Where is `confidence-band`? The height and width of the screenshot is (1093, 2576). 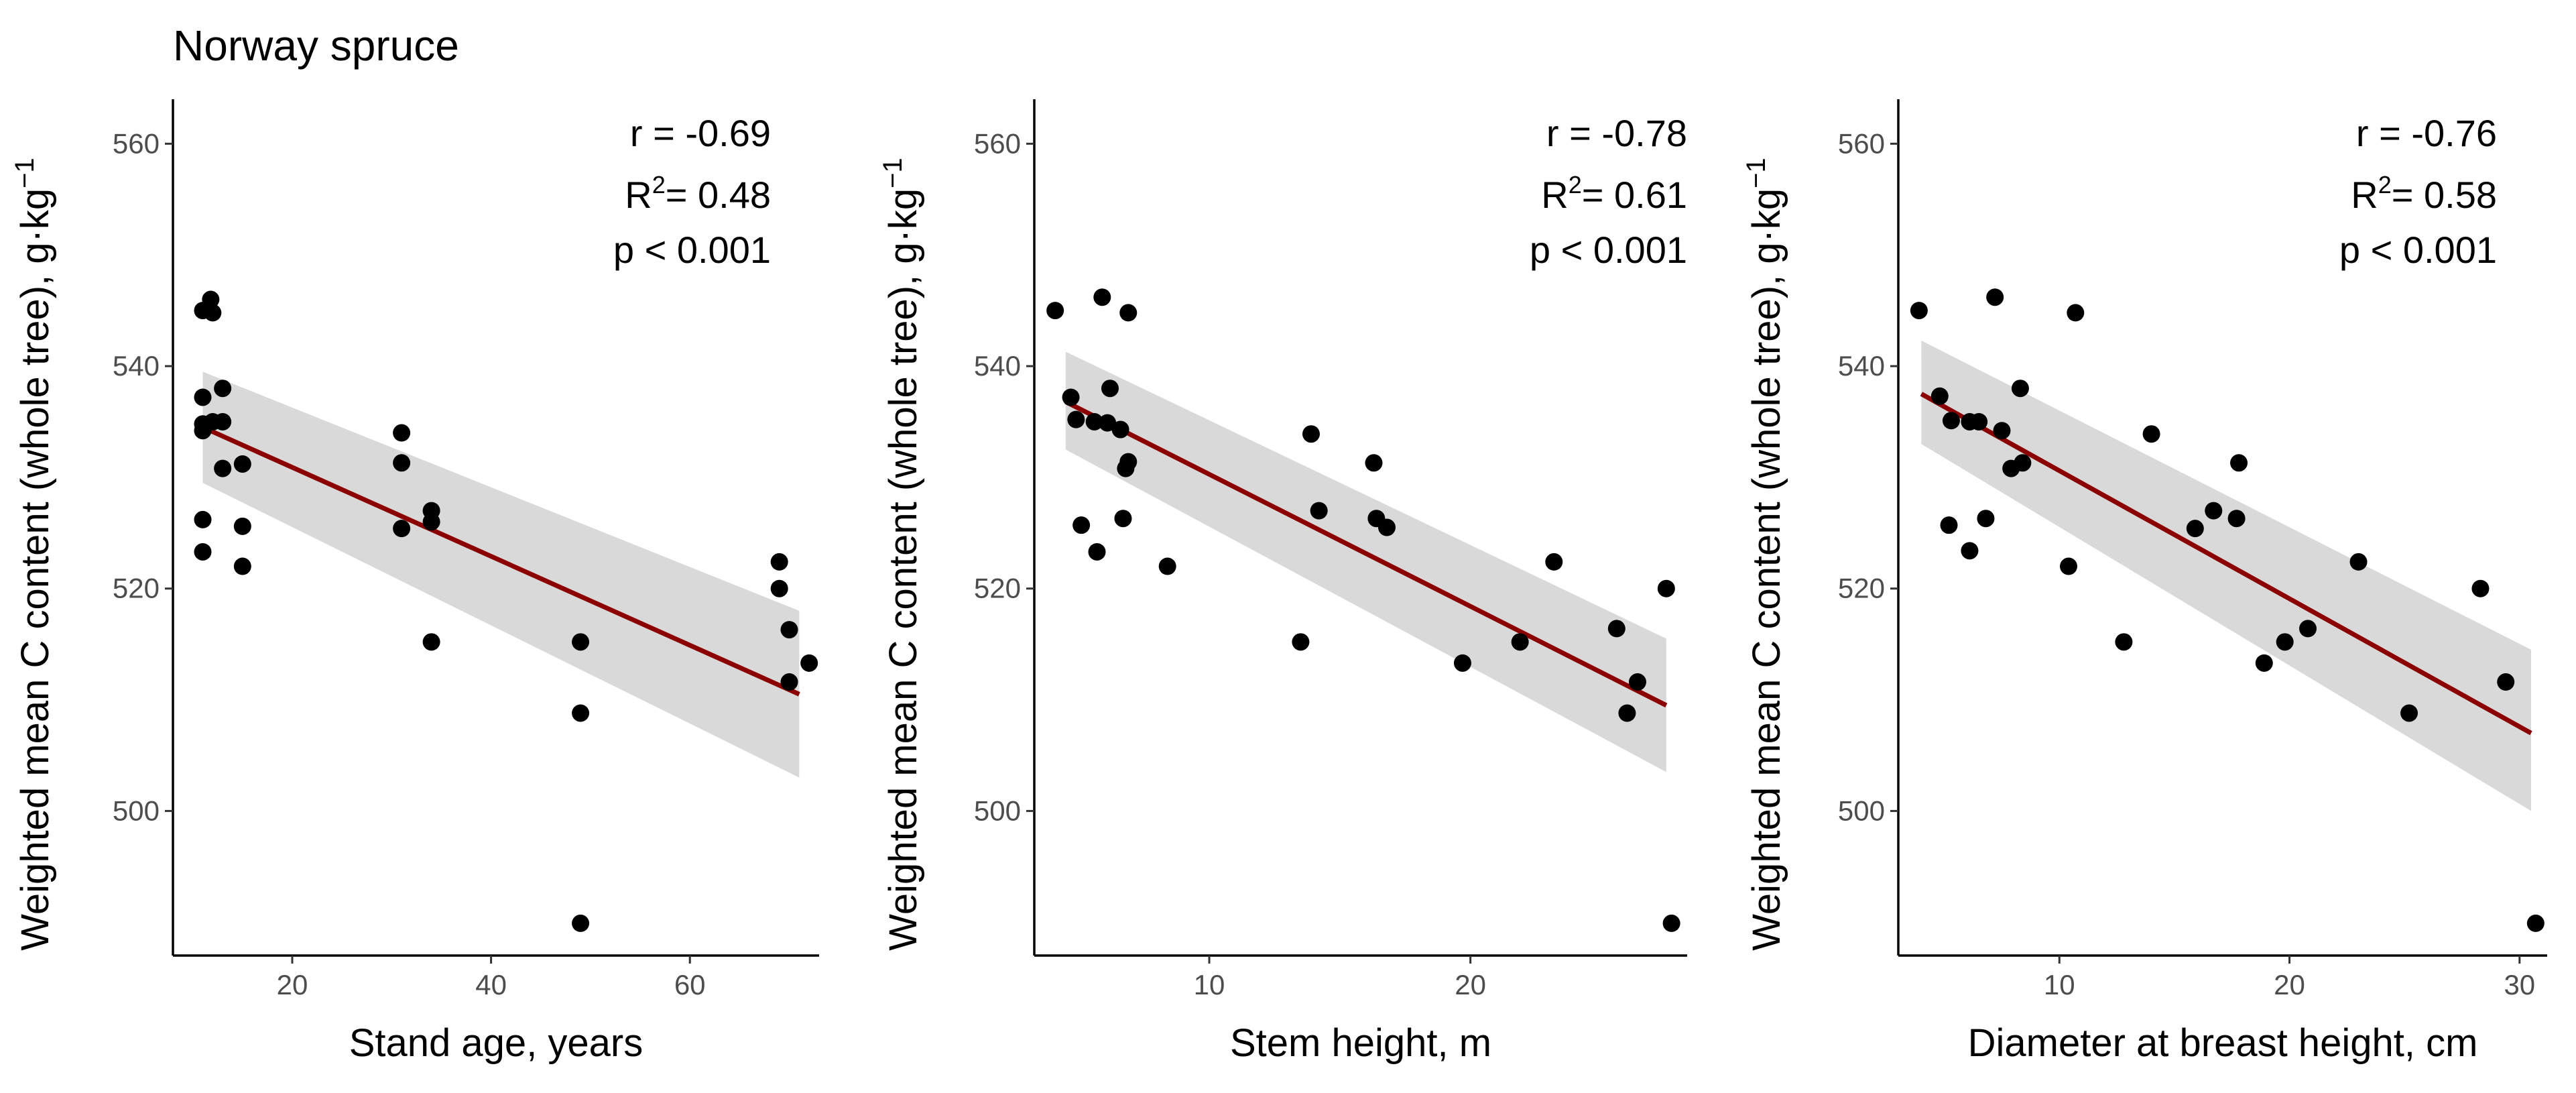
confidence-band is located at coordinates (501, 574).